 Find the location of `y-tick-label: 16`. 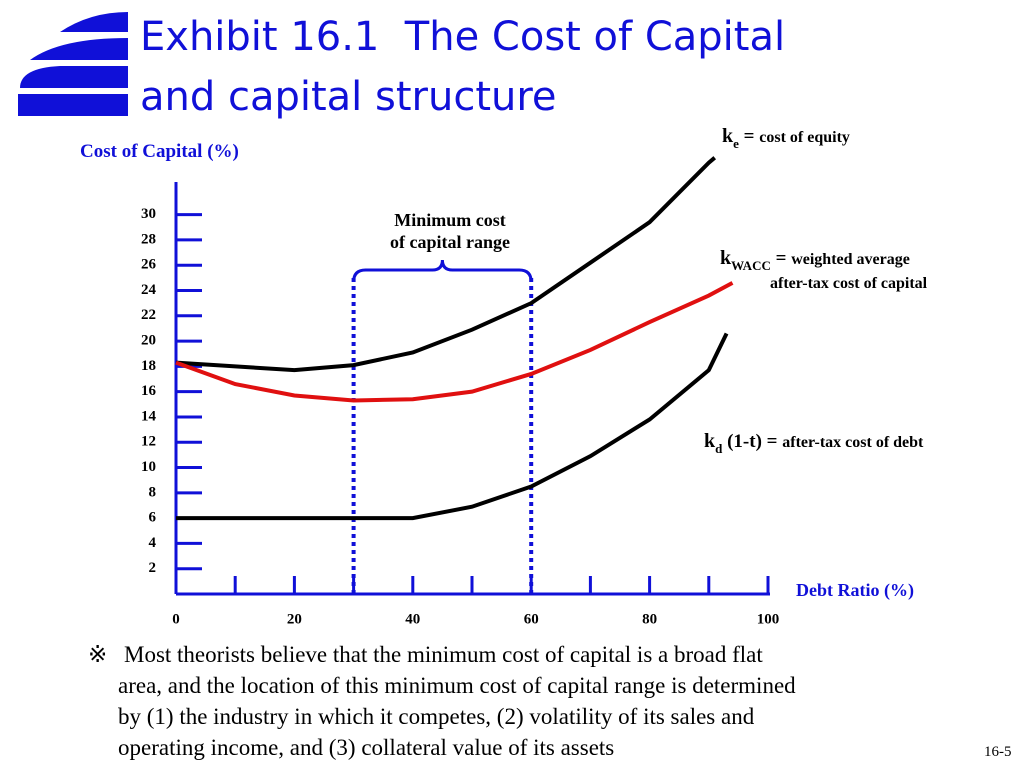

y-tick-label: 16 is located at coordinates (149, 391).